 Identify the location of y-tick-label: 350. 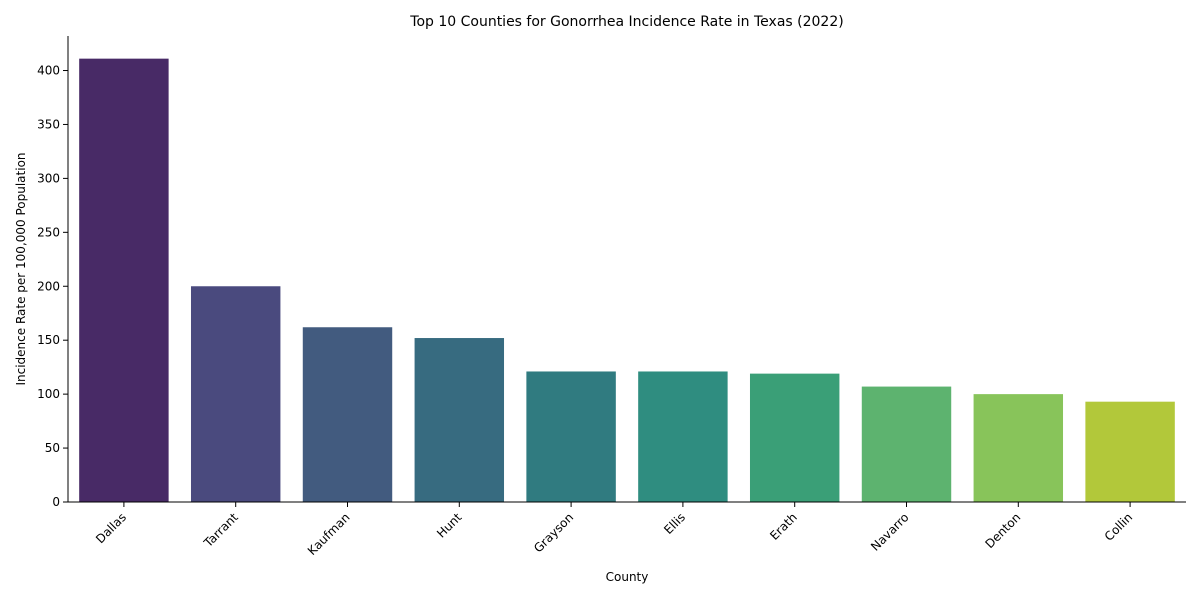
(48, 124).